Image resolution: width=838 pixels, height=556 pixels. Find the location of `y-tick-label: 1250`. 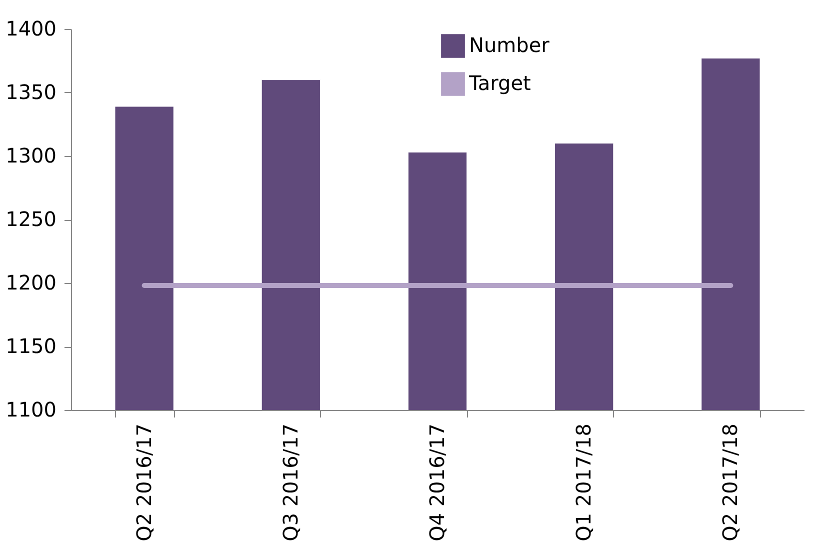

y-tick-label: 1250 is located at coordinates (31, 219).